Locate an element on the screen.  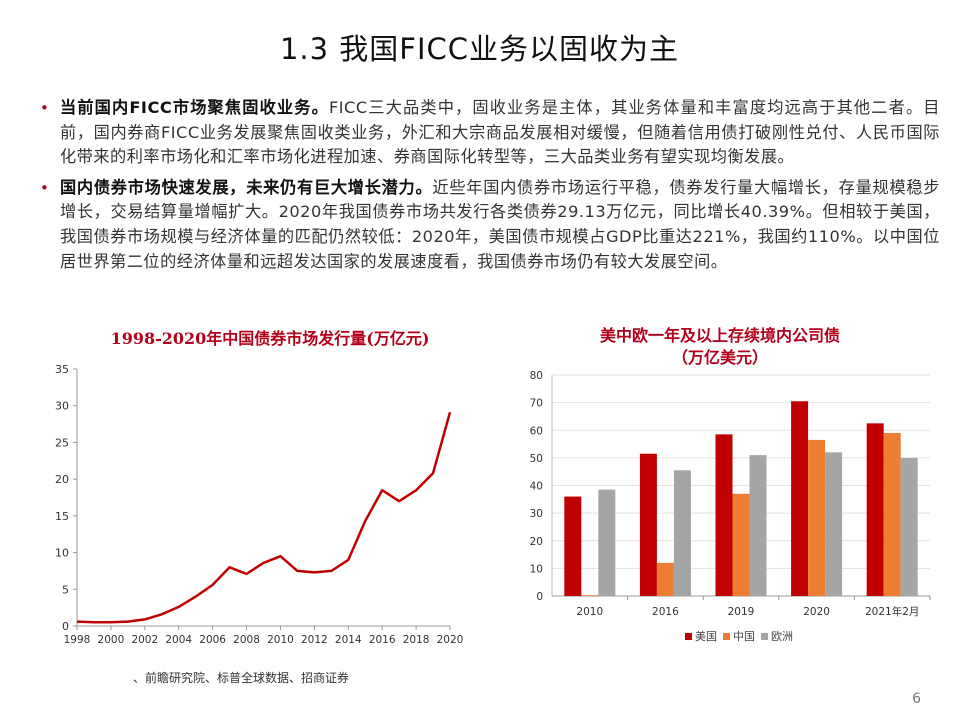
bullet-heading: 国内债券市场快速发展，未来仍有巨大增长潜力。 is located at coordinates (246, 187).